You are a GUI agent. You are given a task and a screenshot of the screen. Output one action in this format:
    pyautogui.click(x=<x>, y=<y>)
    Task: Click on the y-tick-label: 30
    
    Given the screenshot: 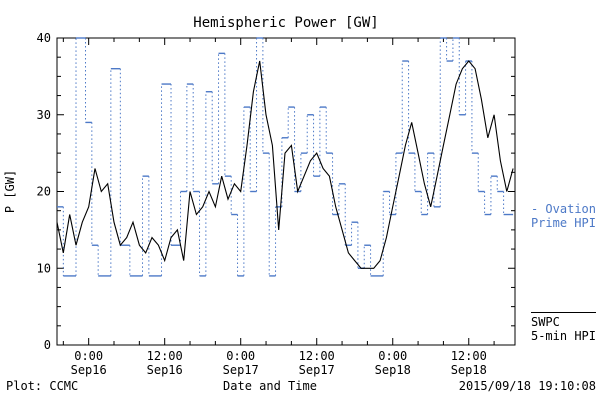 What is the action you would take?
    pyautogui.click(x=44, y=115)
    